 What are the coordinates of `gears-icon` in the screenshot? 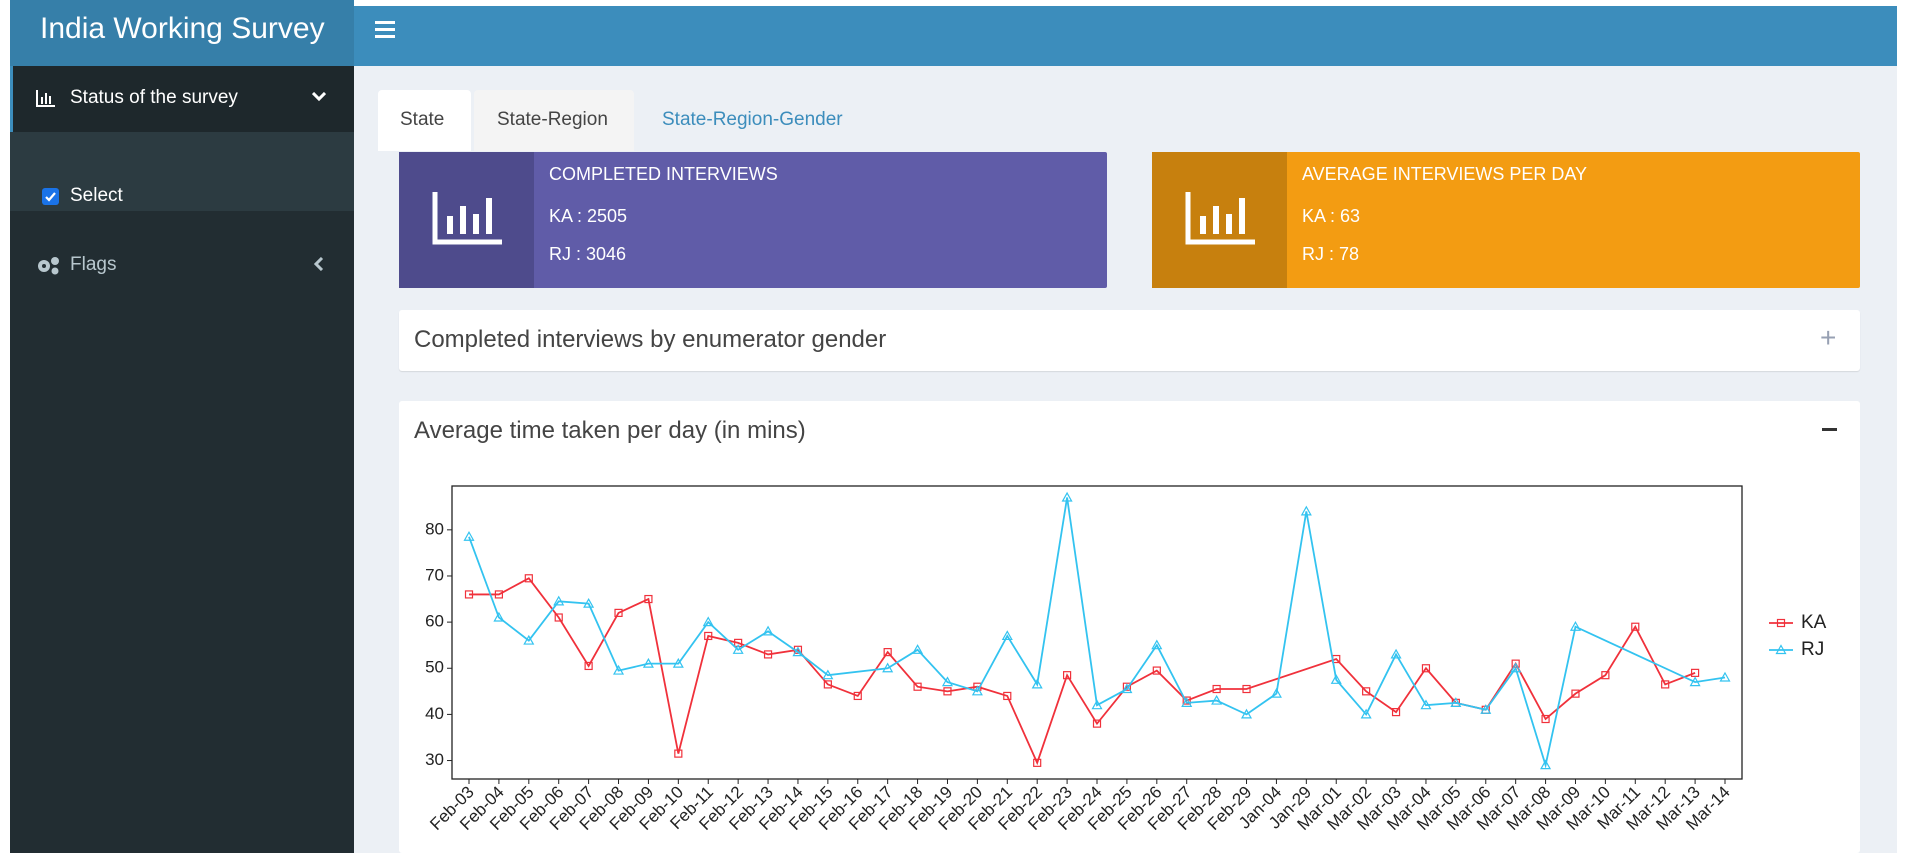 It's located at (48, 266).